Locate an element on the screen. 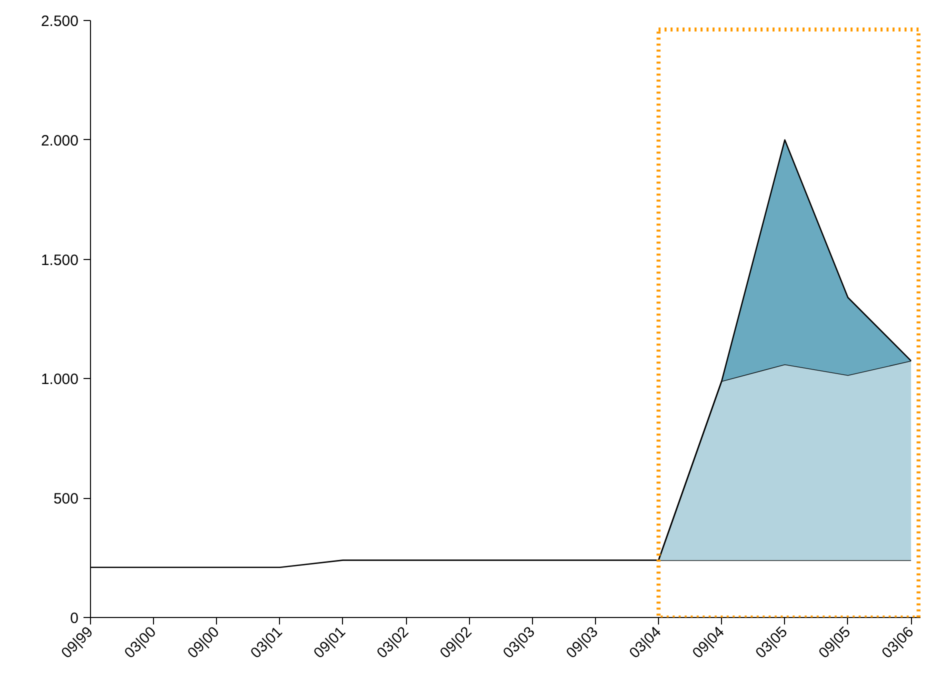 The height and width of the screenshot is (677, 936). y-tick-label: 0 is located at coordinates (74, 618).